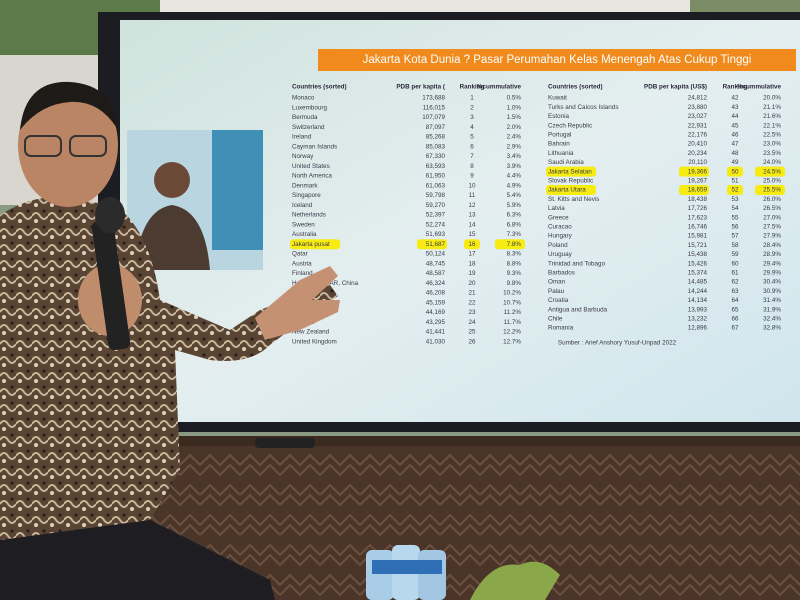 The width and height of the screenshot is (800, 600). What do you see at coordinates (297, 303) in the screenshot?
I see `presenter-hand` at bounding box center [297, 303].